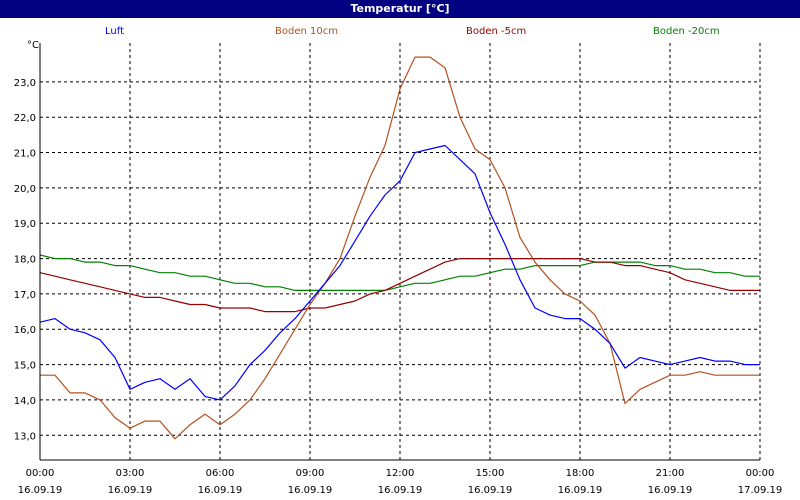 The width and height of the screenshot is (800, 500). Describe the element at coordinates (310, 473) in the screenshot. I see `x-tick-time: 09:00` at that location.